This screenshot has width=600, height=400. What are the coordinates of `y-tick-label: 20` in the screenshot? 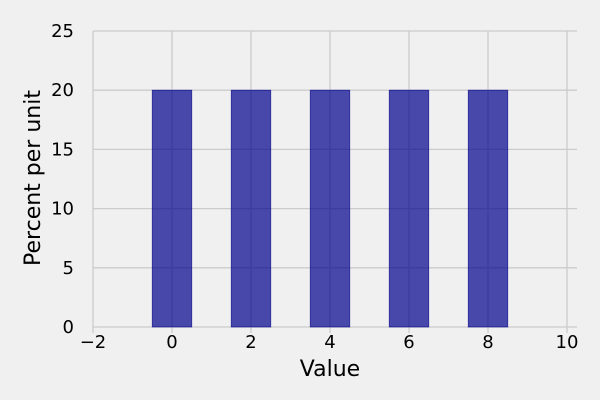 It's located at (62, 90).